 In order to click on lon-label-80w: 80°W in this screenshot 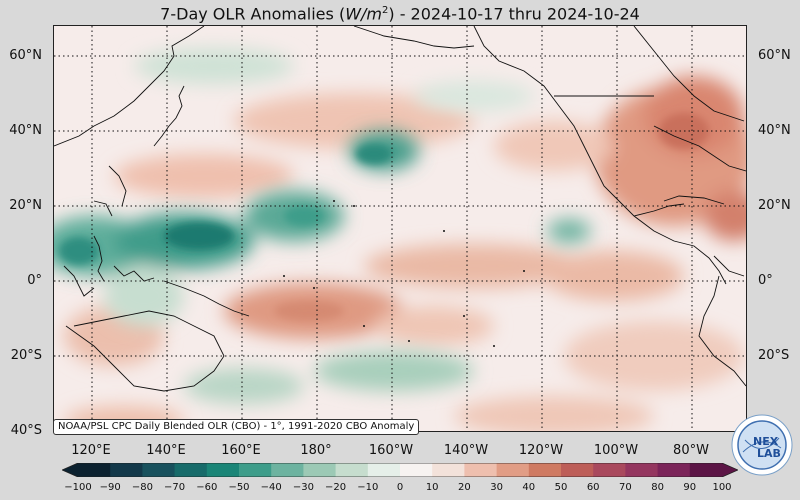, I will do `click(691, 450)`.